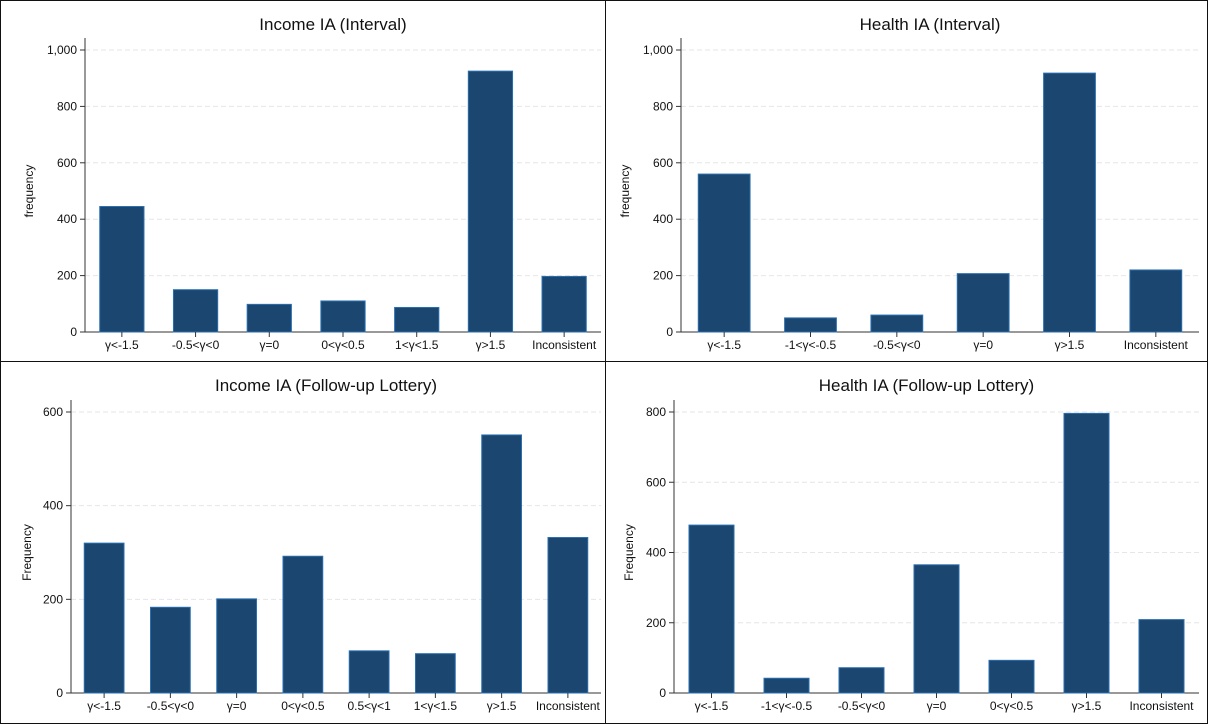 Image resolution: width=1208 pixels, height=724 pixels. What do you see at coordinates (930, 24) in the screenshot?
I see `chart-title: Health IA (Interval)` at bounding box center [930, 24].